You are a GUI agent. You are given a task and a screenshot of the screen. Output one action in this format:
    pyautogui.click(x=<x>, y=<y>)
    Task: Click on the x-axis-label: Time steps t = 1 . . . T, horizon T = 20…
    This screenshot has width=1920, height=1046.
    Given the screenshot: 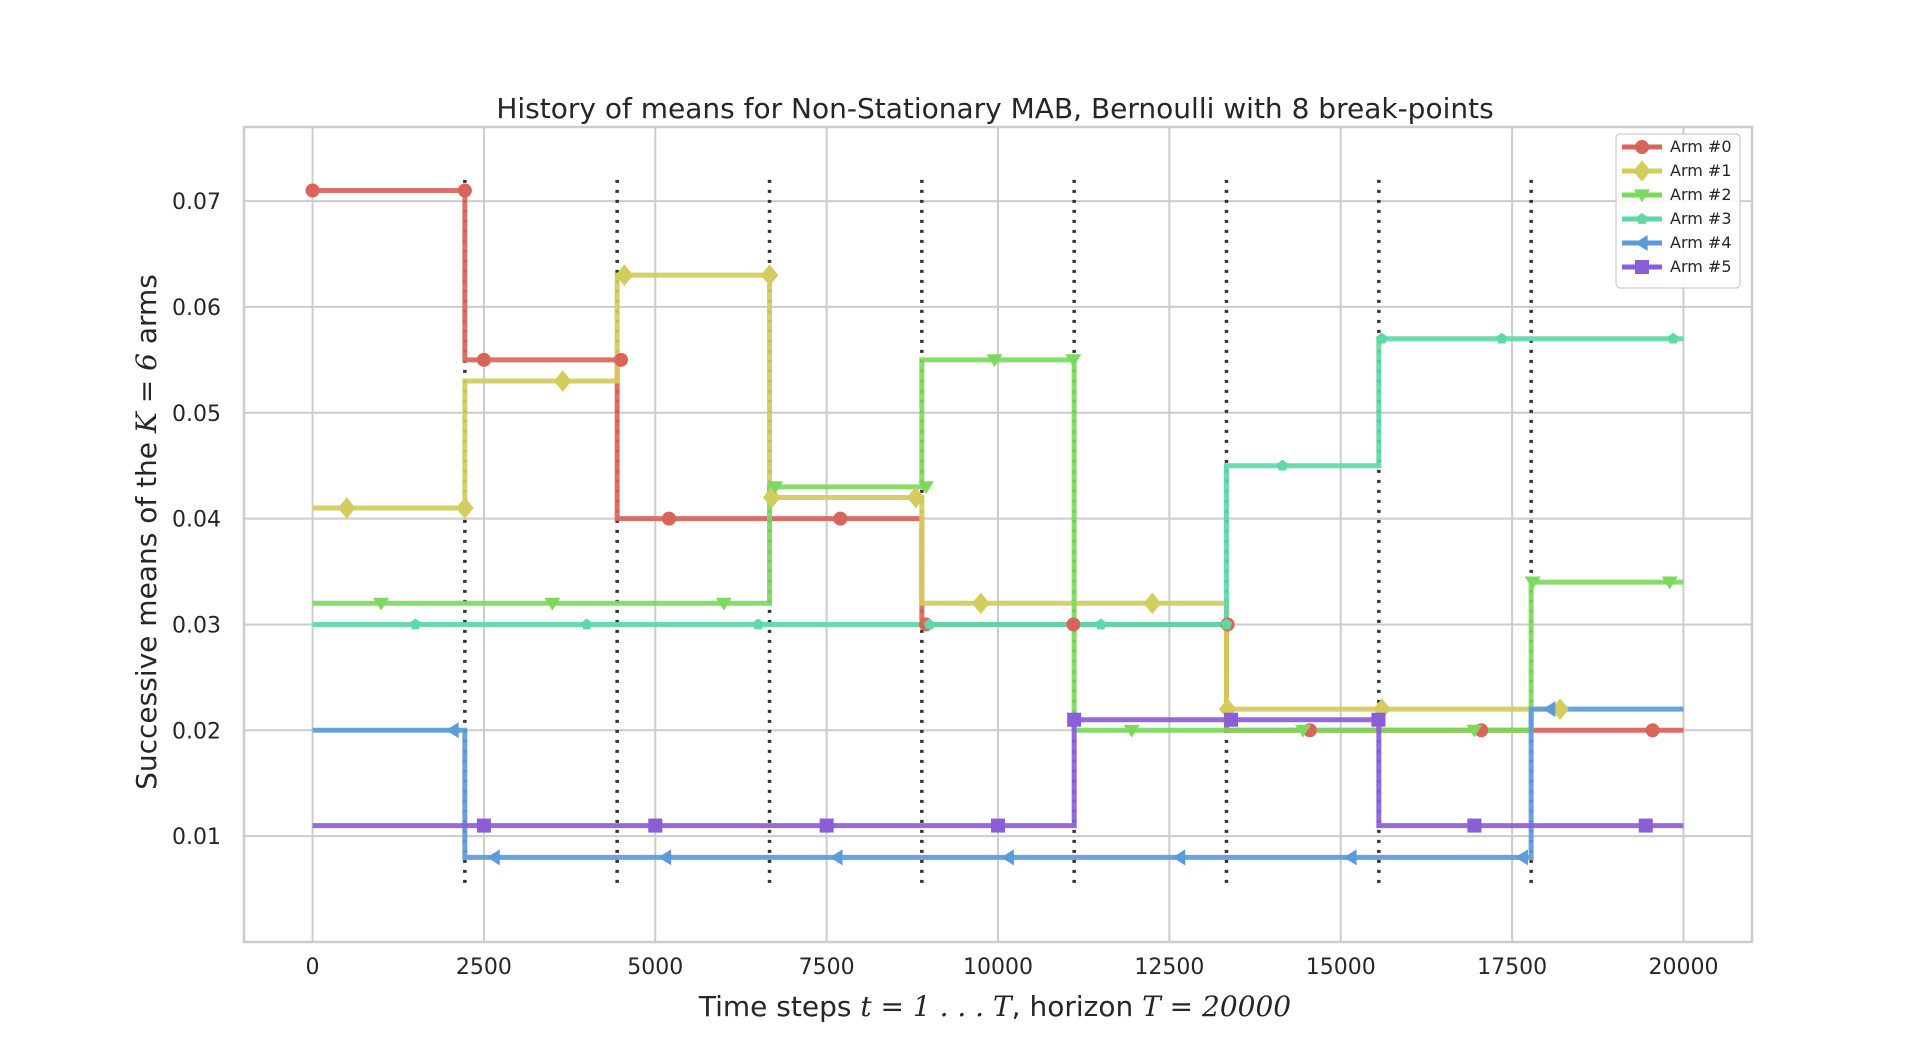 What is the action you would take?
    pyautogui.click(x=994, y=1006)
    